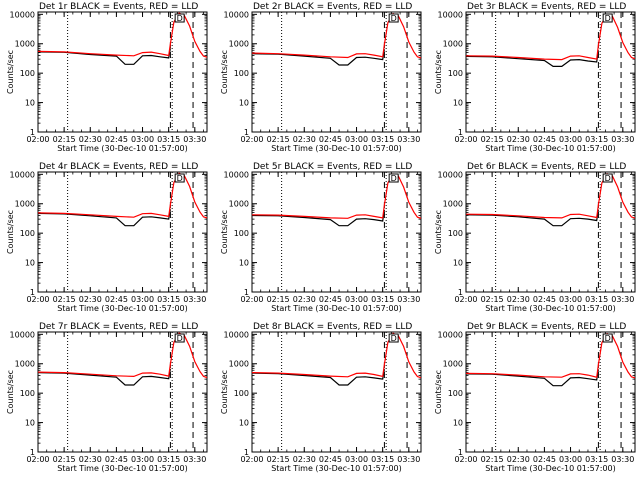  Describe the element at coordinates (332, 7) in the screenshot. I see `panel-title: Det 2r BLACK = Events, RED = LLD` at that location.